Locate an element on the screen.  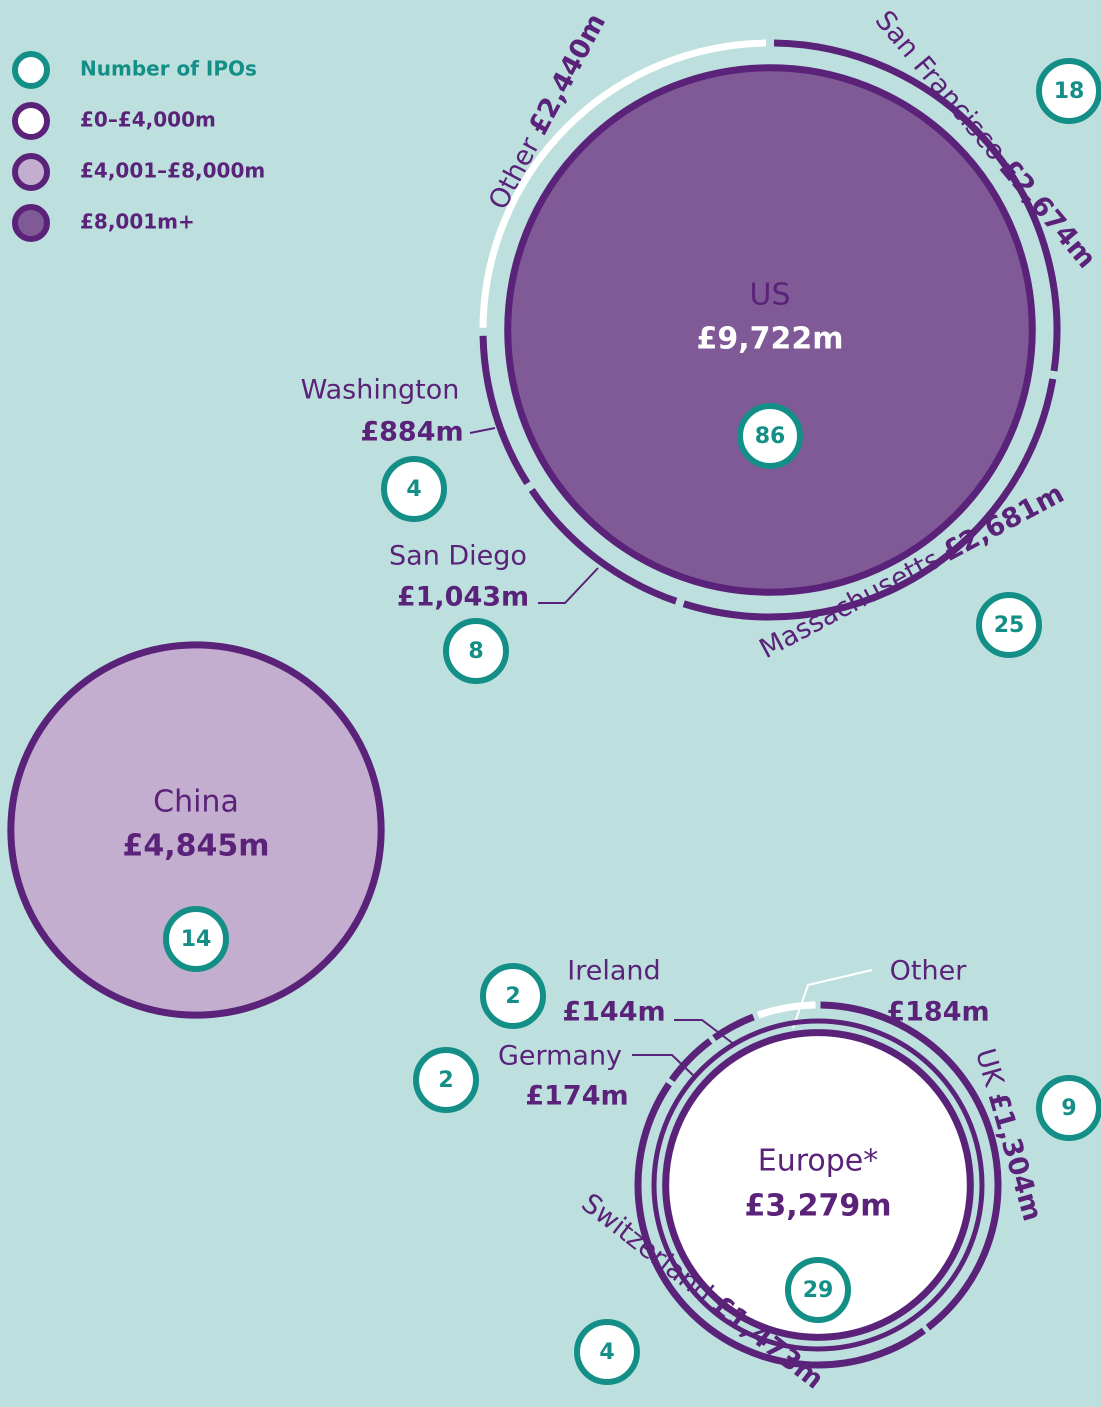
region-value: £4,845m is located at coordinates (195, 846).